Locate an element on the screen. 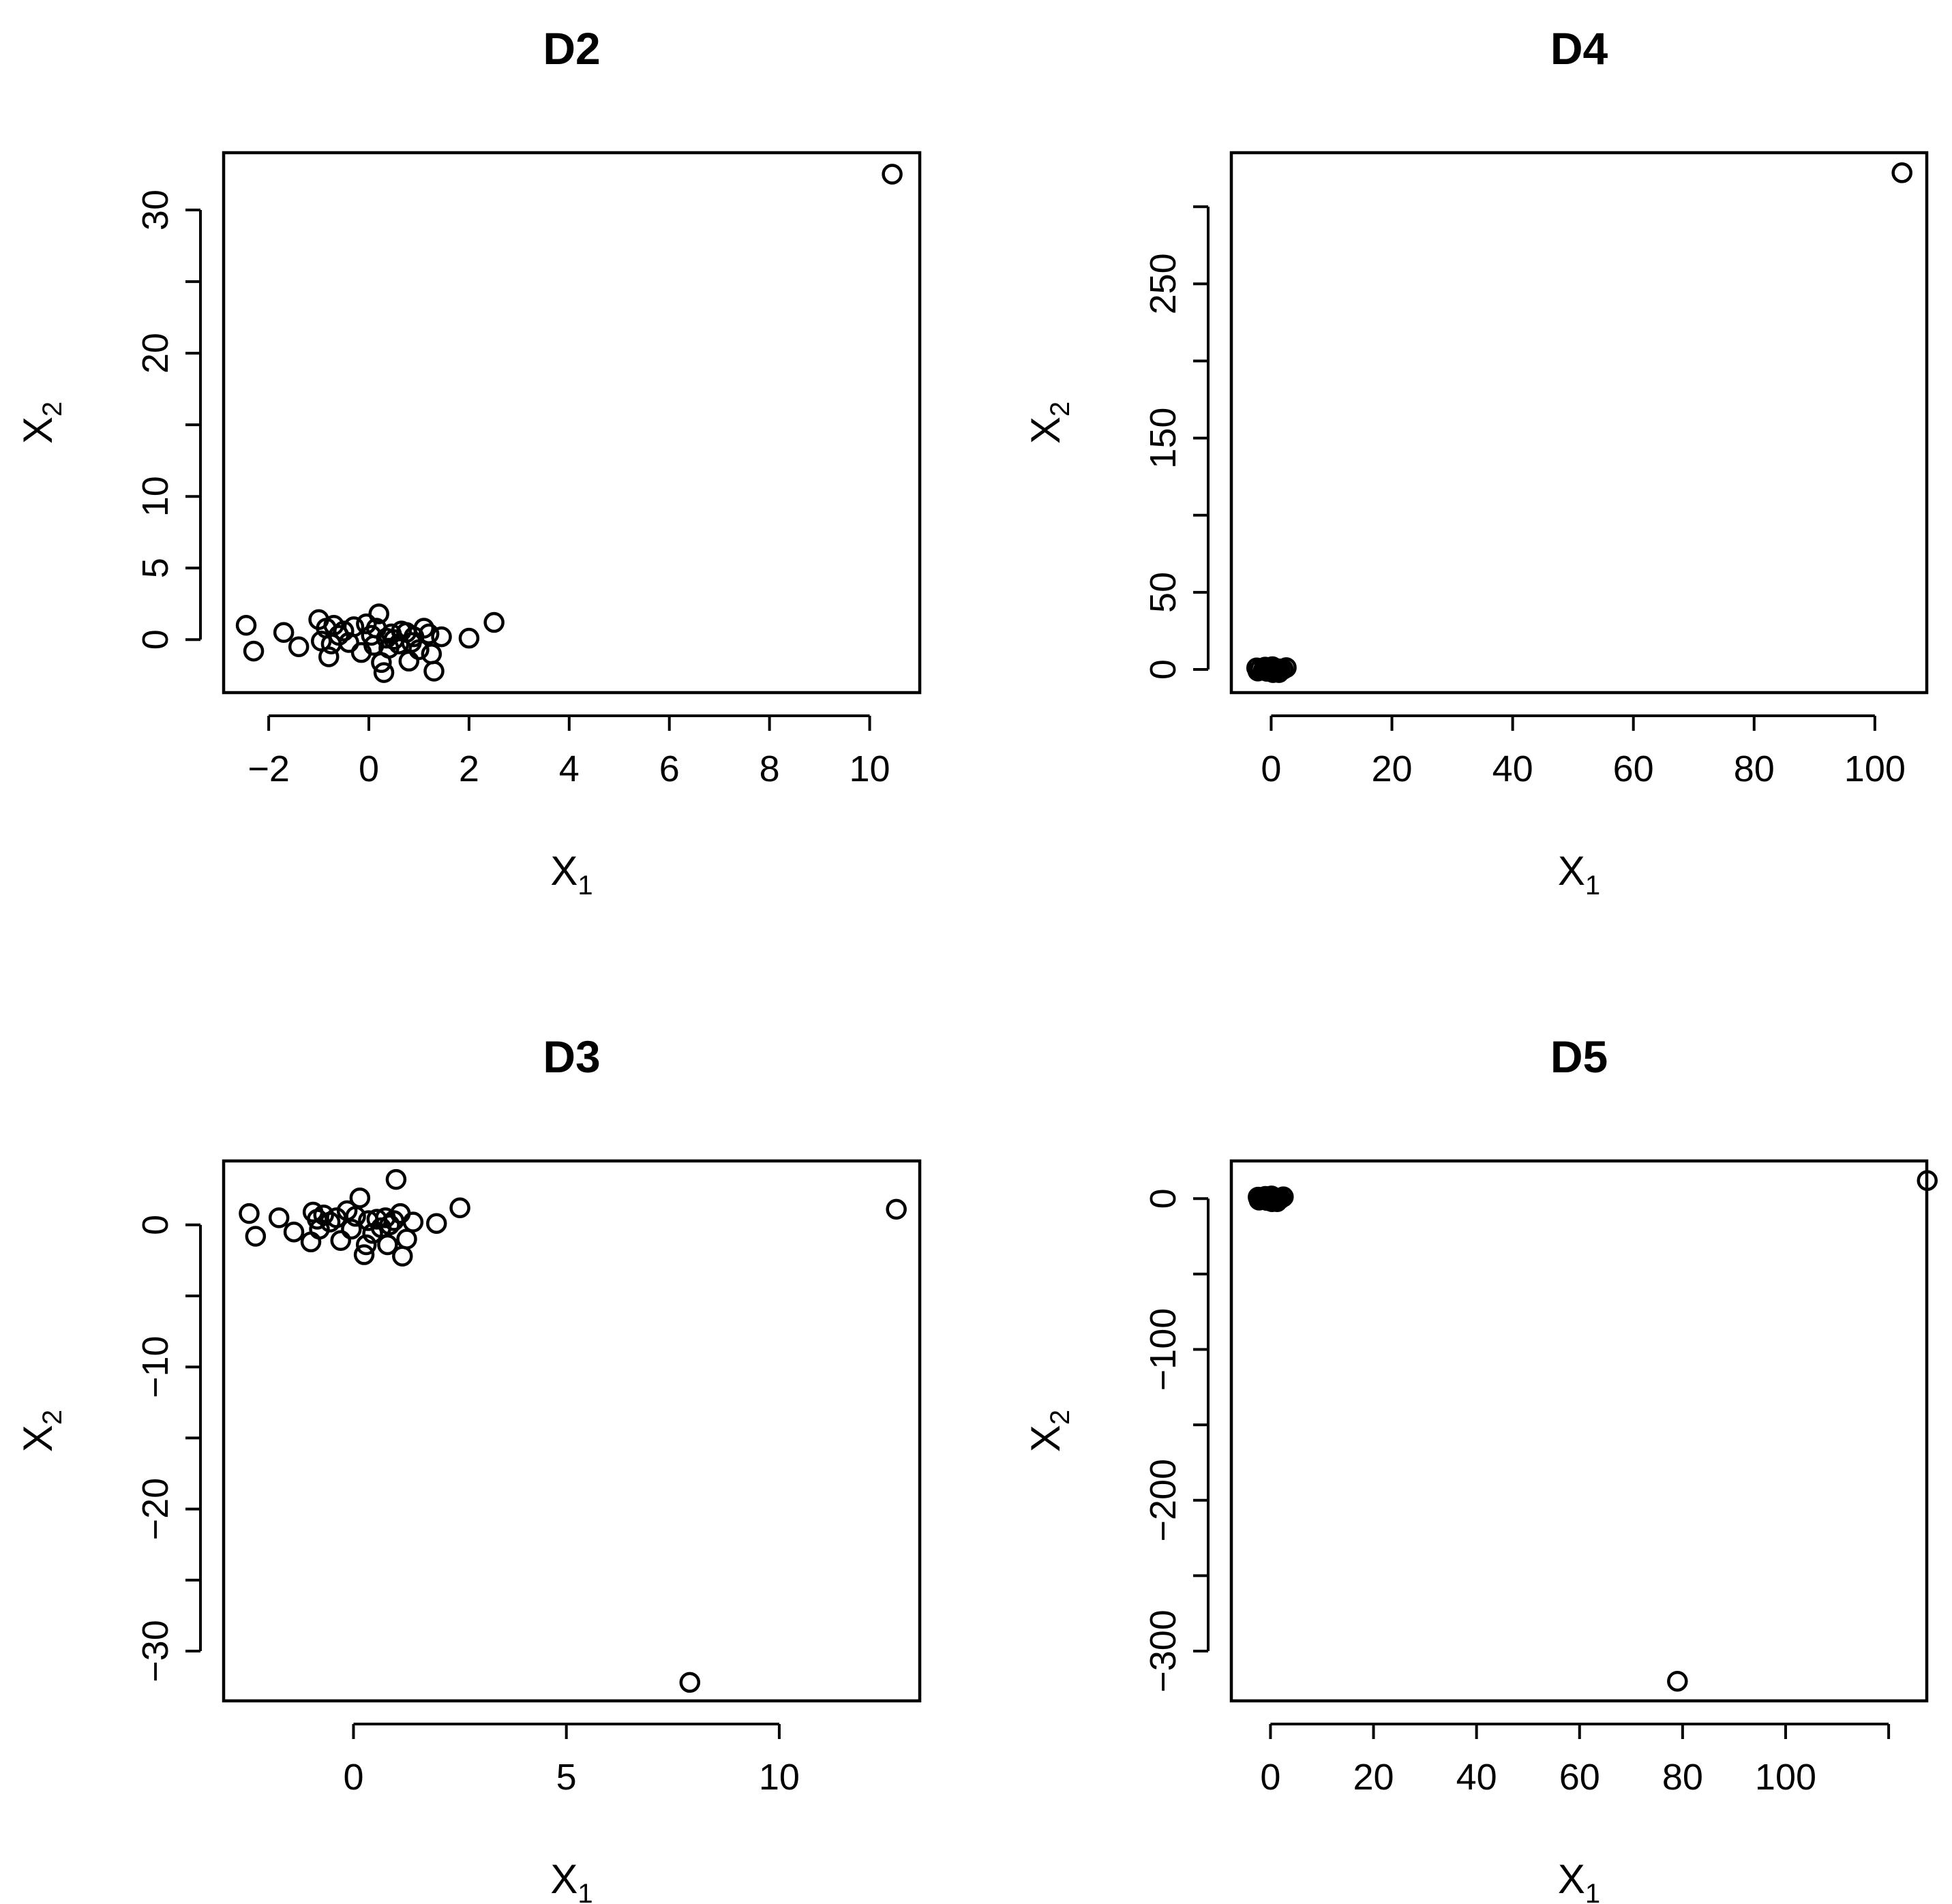  y-tick-label: 30 is located at coordinates (156, 210).